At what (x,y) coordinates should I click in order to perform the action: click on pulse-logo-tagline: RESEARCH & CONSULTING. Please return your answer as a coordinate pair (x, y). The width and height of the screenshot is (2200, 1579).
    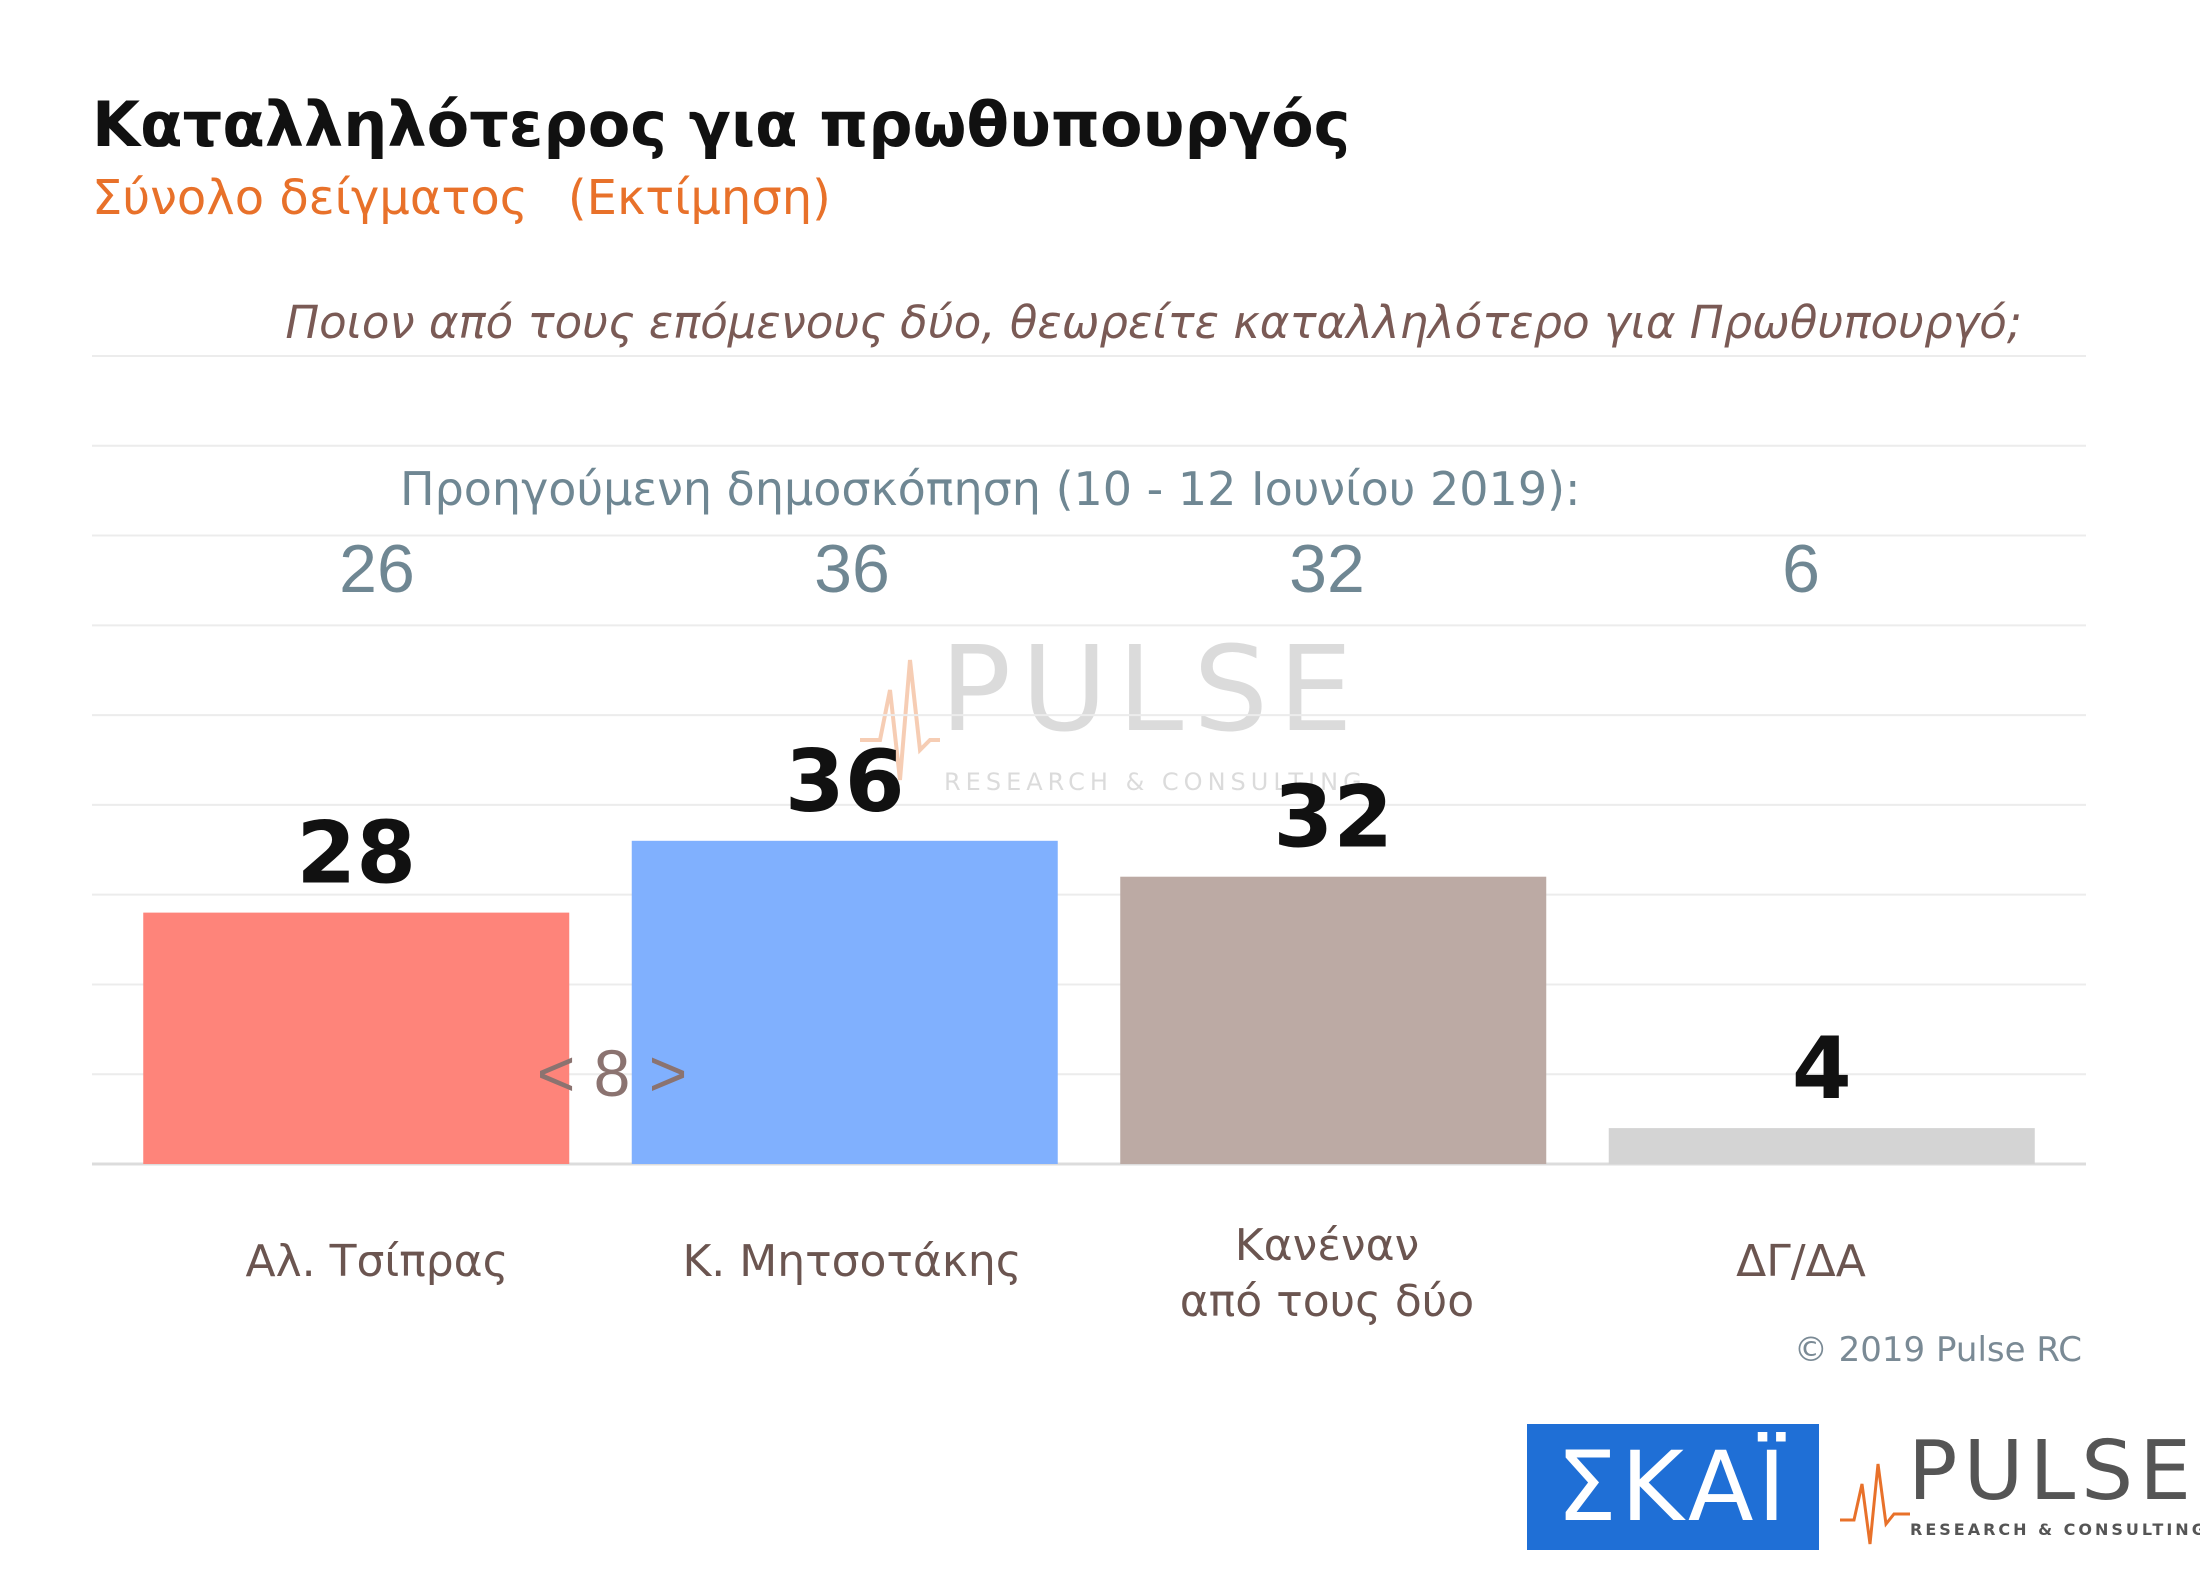
    Looking at the image, I should click on (2055, 1529).